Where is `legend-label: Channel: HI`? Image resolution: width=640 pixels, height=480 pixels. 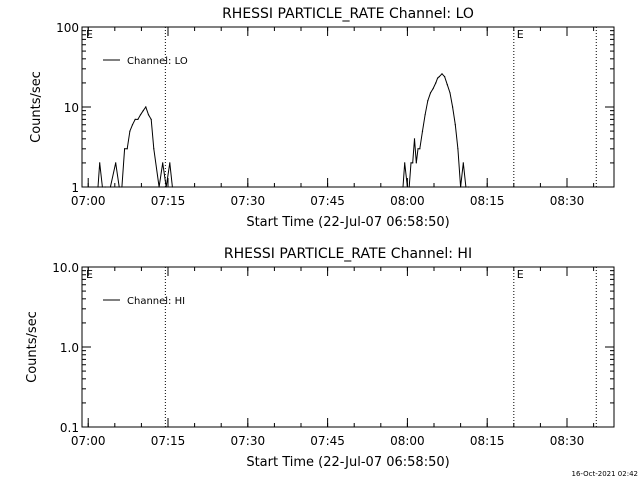
legend-label: Channel: HI is located at coordinates (156, 301).